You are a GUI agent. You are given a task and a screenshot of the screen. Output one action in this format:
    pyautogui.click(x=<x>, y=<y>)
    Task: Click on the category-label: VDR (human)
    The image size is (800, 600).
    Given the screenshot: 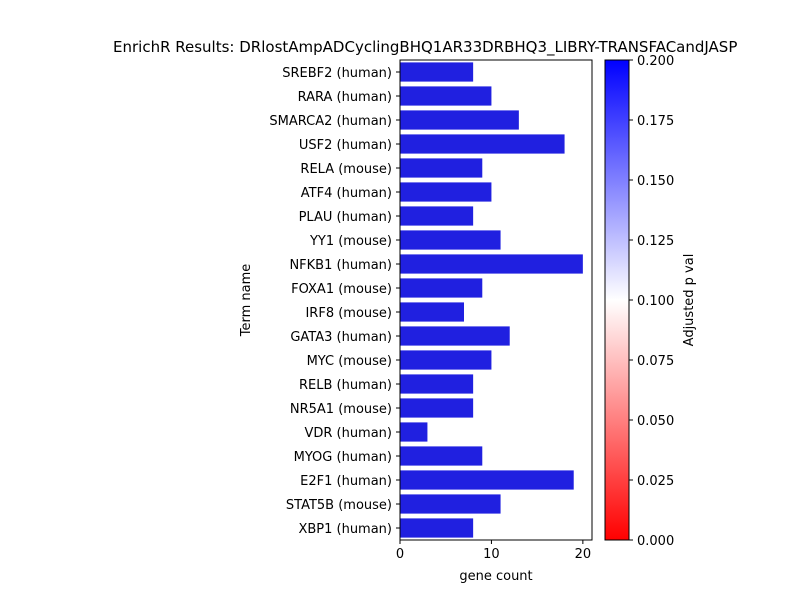 What is the action you would take?
    pyautogui.click(x=348, y=433)
    